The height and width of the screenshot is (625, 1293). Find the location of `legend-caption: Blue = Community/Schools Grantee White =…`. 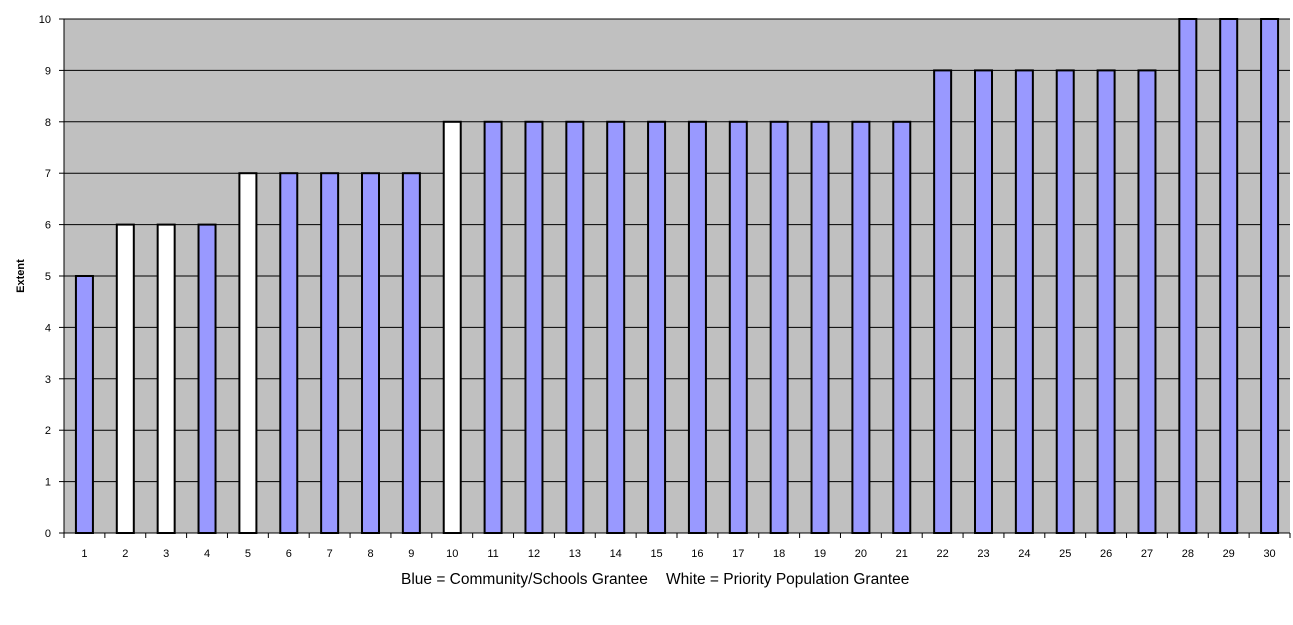

legend-caption: Blue = Community/Schools Grantee White =… is located at coordinates (646, 582).